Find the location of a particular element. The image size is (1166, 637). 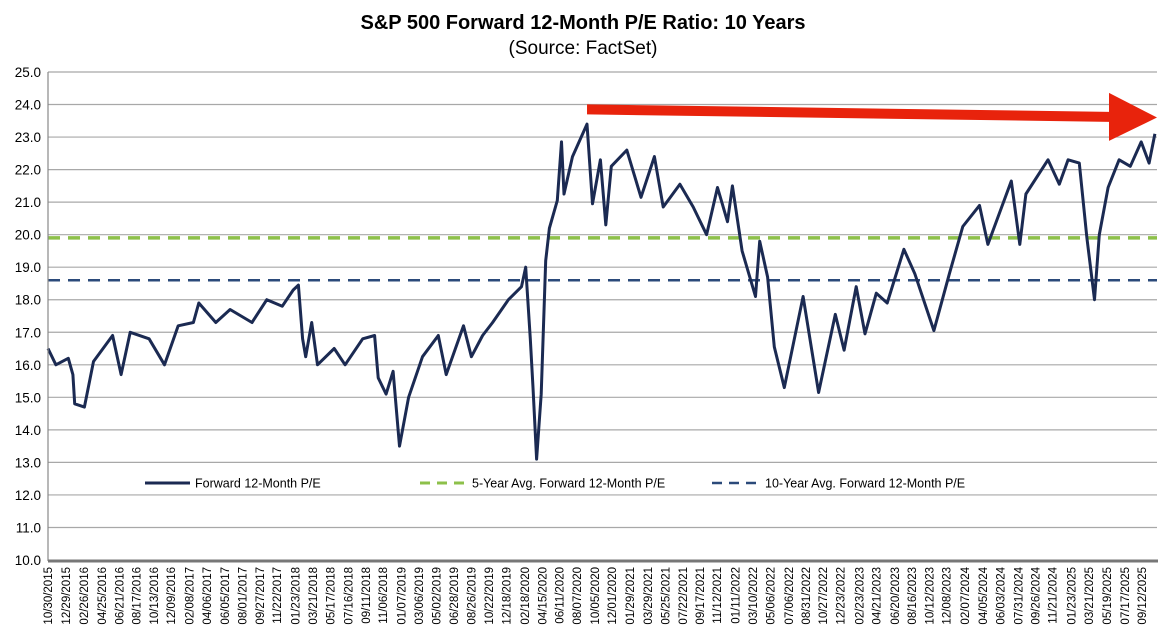

x-tick-label: 04/05/2024 is located at coordinates (984, 595).